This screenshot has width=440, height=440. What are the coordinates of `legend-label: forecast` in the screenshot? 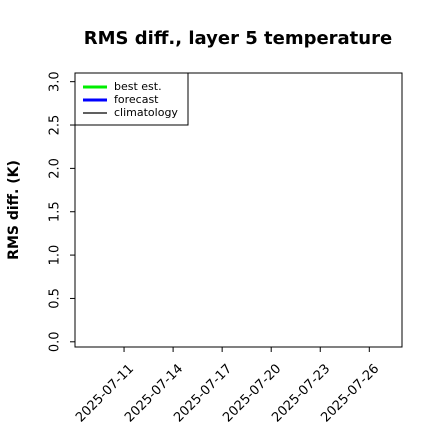 It's located at (136, 99).